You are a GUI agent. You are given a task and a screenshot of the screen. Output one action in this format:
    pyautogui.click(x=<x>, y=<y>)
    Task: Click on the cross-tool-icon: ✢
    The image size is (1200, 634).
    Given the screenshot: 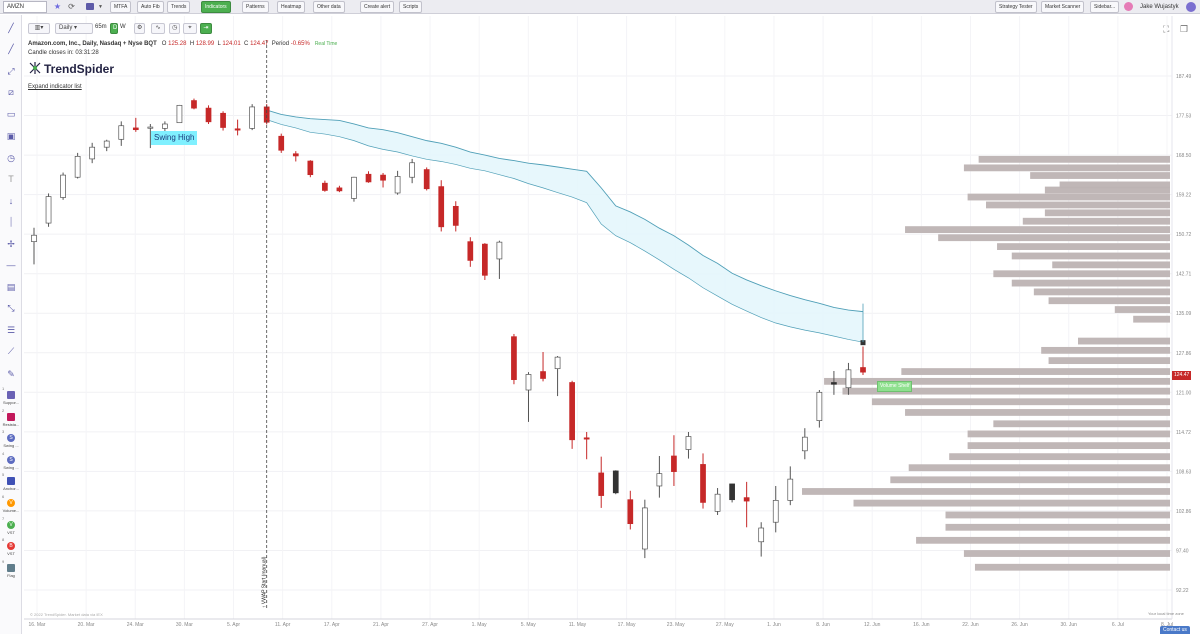 What is the action you would take?
    pyautogui.click(x=11, y=244)
    